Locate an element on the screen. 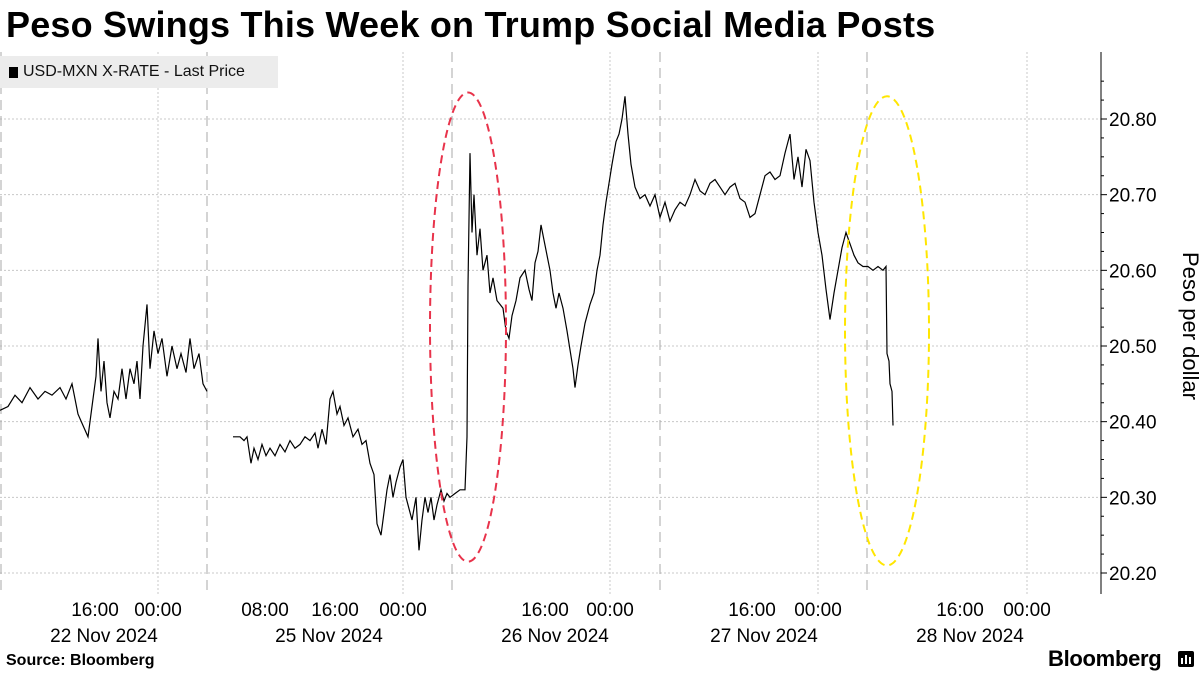 This screenshot has height=675, width=1200. y-tick-label: 20.80 is located at coordinates (1133, 120).